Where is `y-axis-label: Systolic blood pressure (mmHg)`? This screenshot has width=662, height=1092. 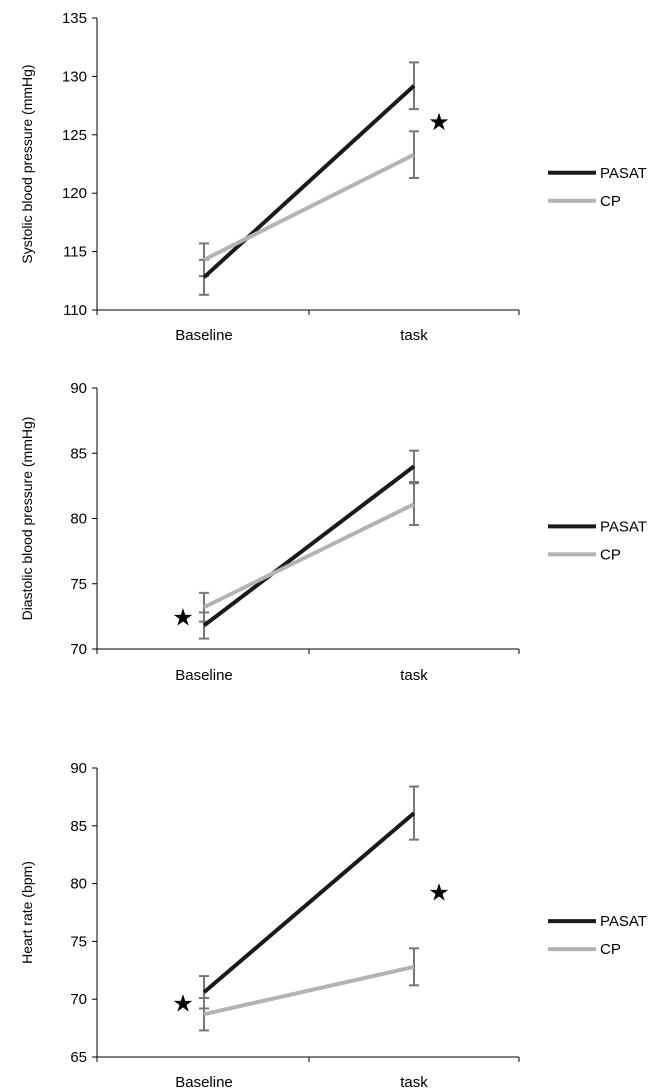
y-axis-label: Systolic blood pressure (mmHg) is located at coordinates (27, 163).